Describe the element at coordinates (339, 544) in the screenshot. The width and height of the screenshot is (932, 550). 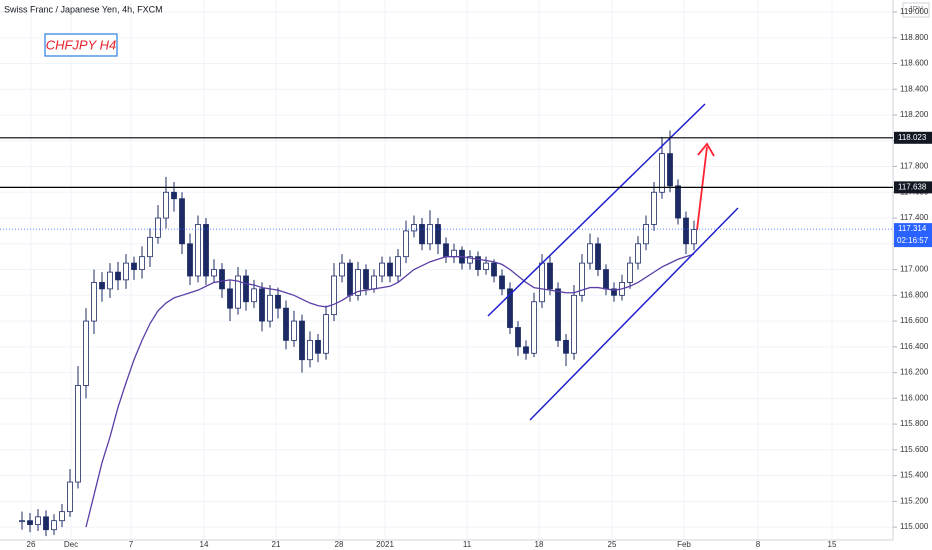
I see `x-tick-label: 28` at that location.